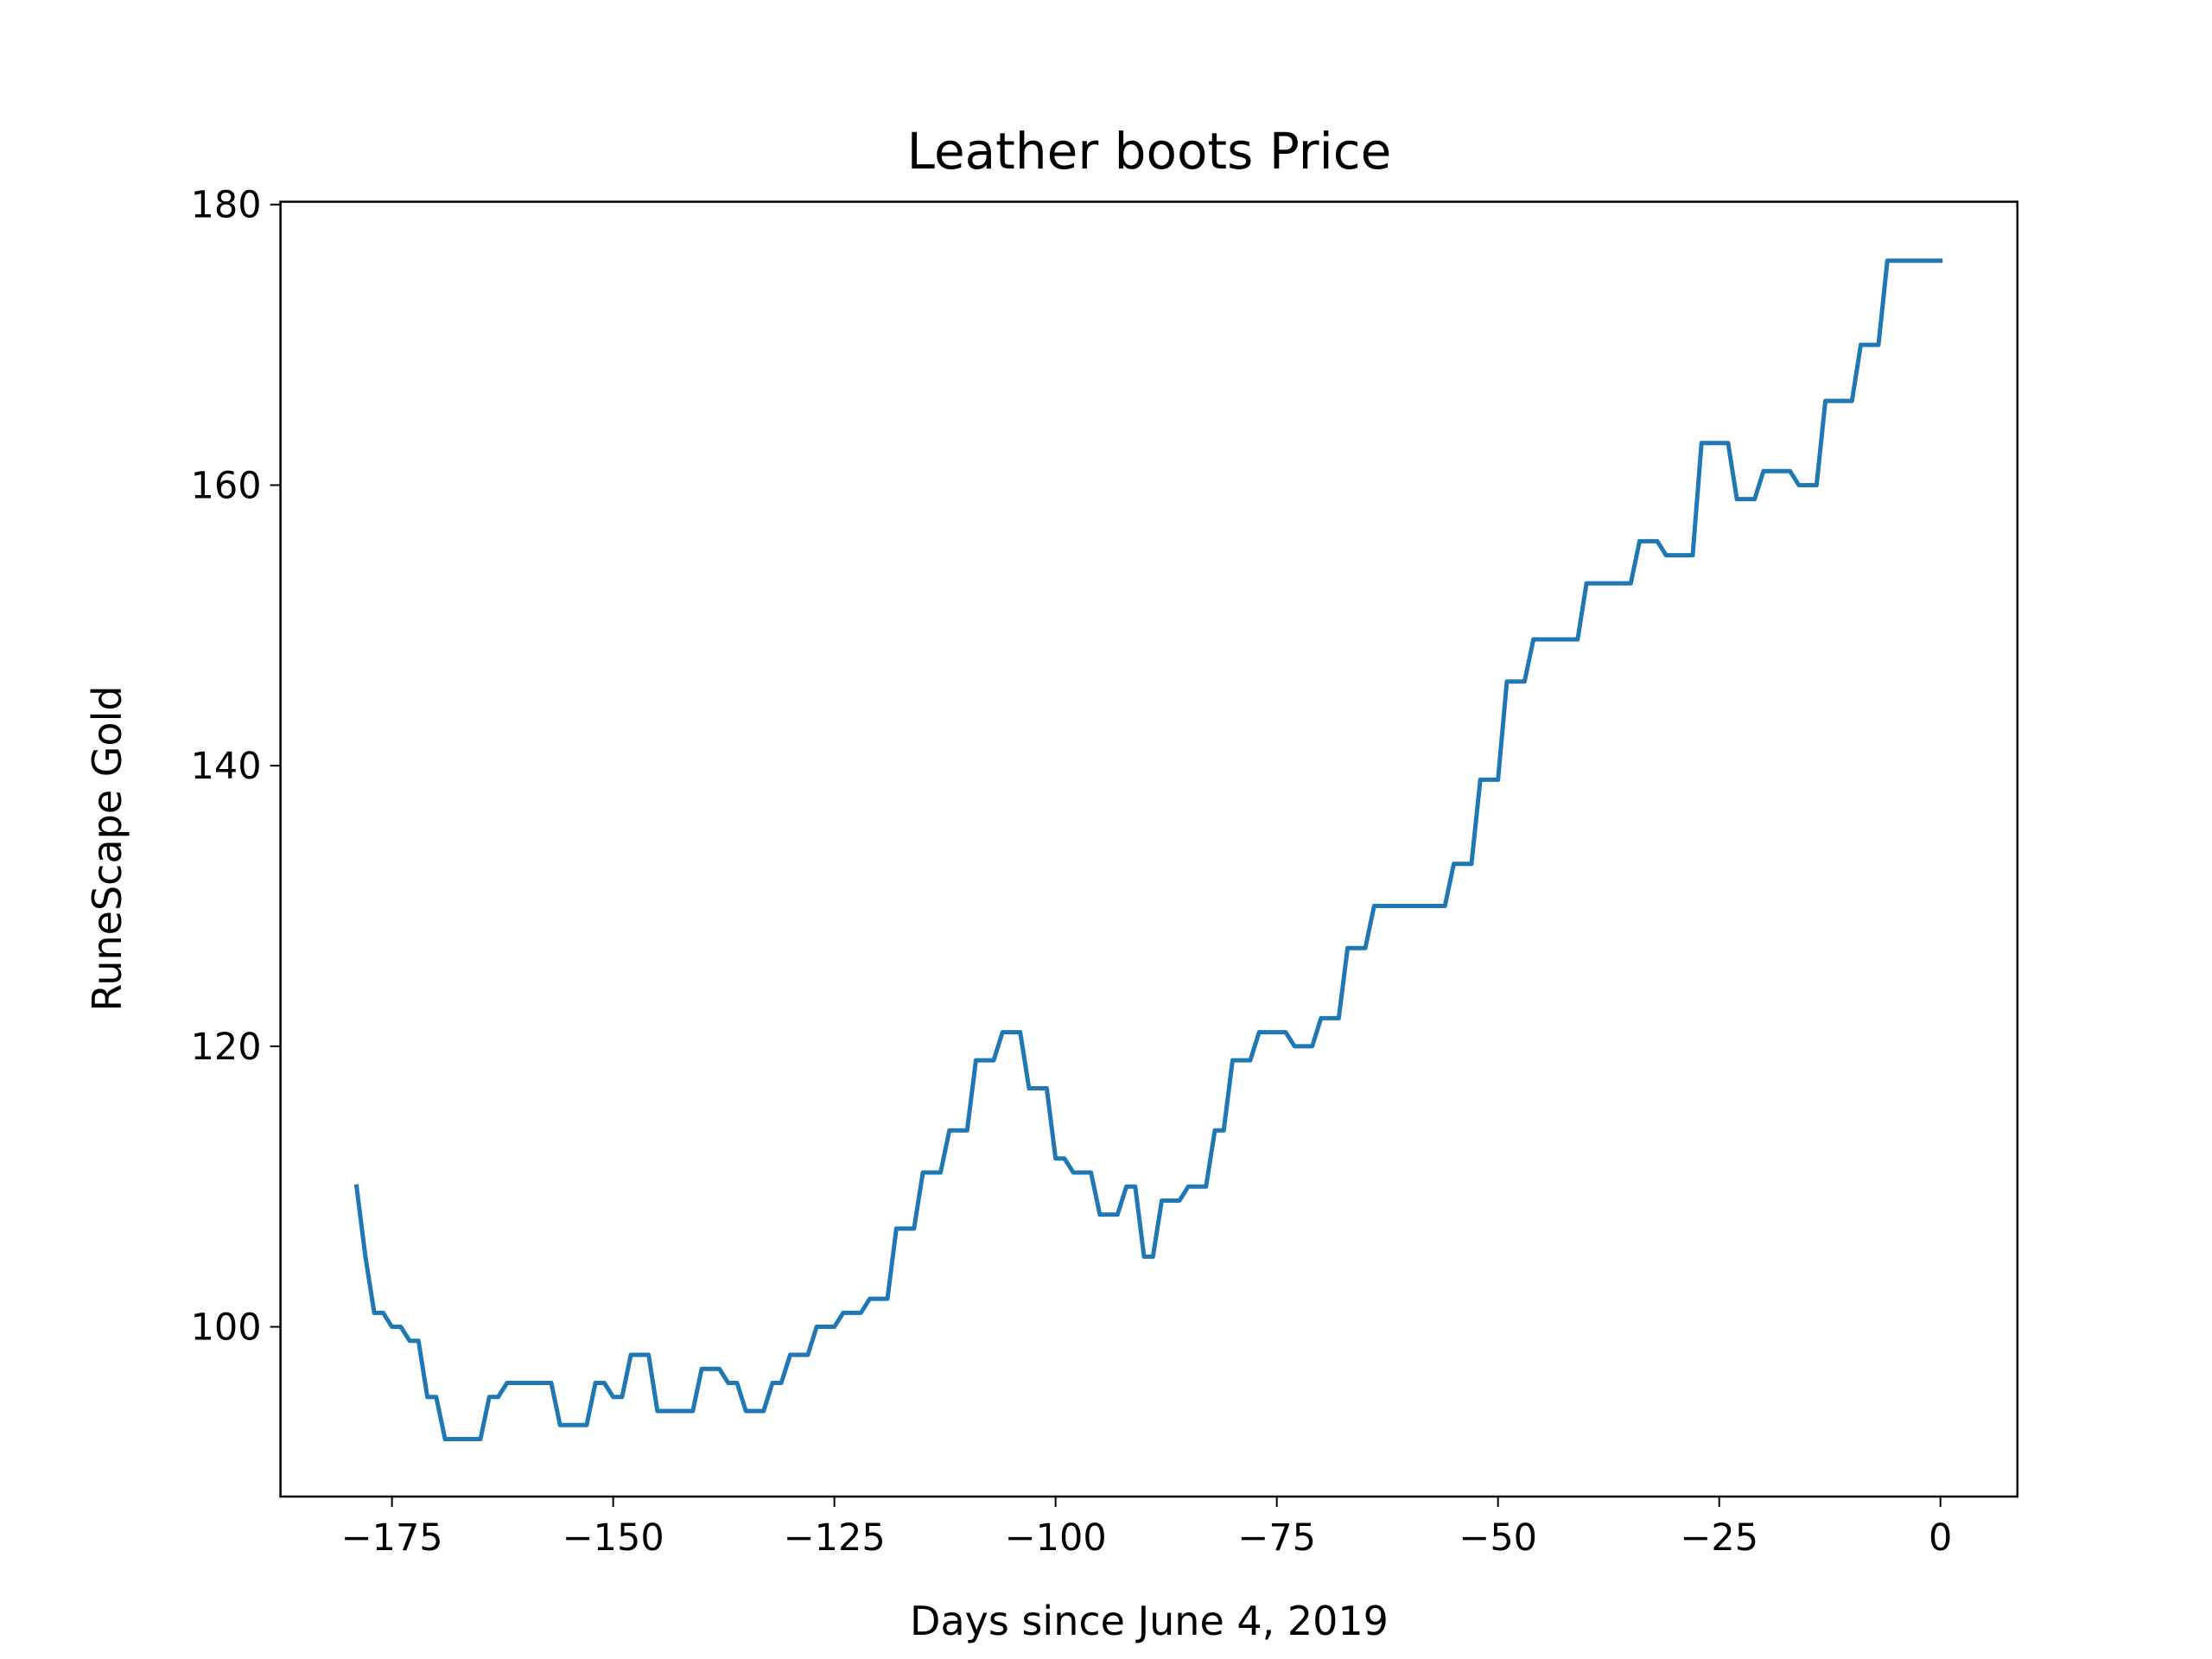 The height and width of the screenshot is (1659, 2212). Describe the element at coordinates (392, 1538) in the screenshot. I see `x-tick-label: −175` at that location.